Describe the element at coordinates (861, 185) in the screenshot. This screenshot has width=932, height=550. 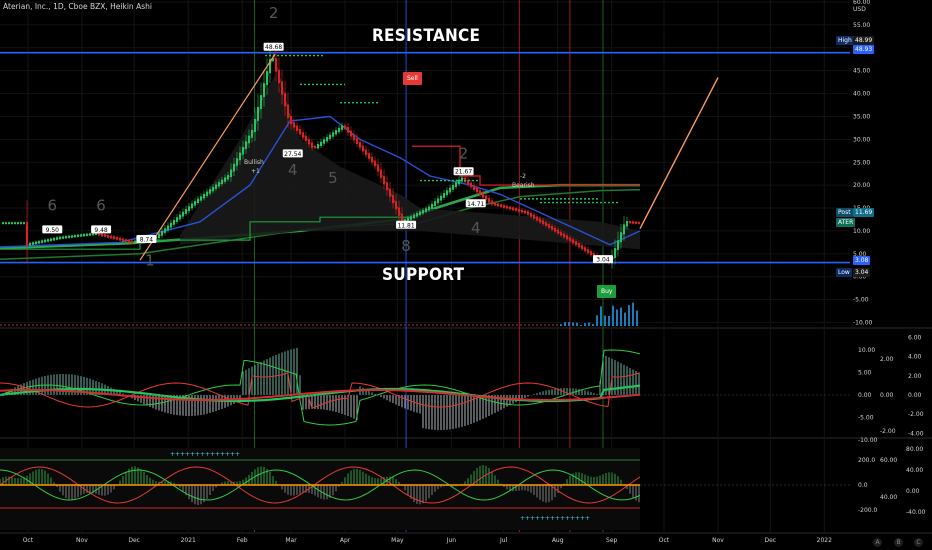
I see `price-axis-tick: 20.00` at that location.